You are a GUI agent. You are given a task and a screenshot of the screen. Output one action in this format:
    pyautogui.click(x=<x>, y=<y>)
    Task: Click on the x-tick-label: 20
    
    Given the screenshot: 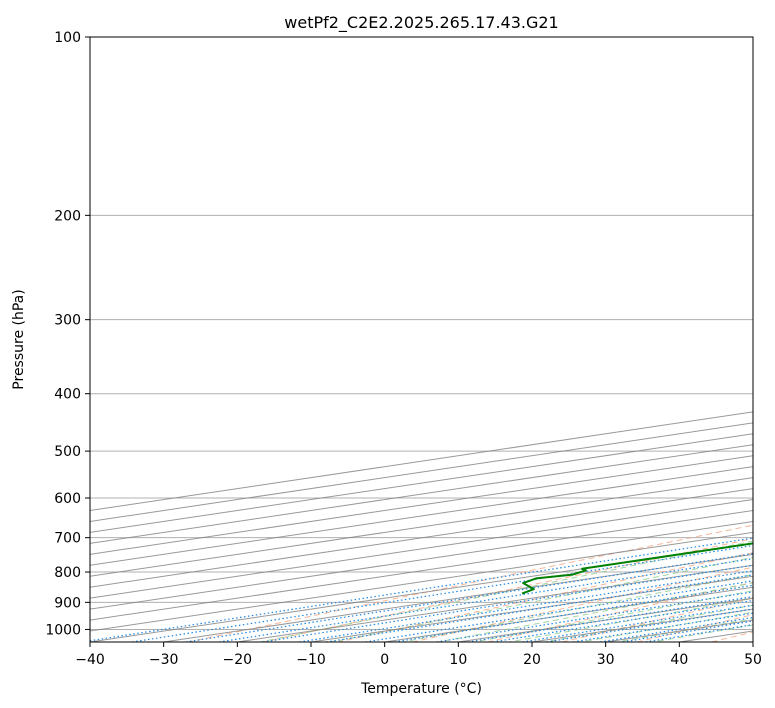 What is the action you would take?
    pyautogui.click(x=532, y=660)
    